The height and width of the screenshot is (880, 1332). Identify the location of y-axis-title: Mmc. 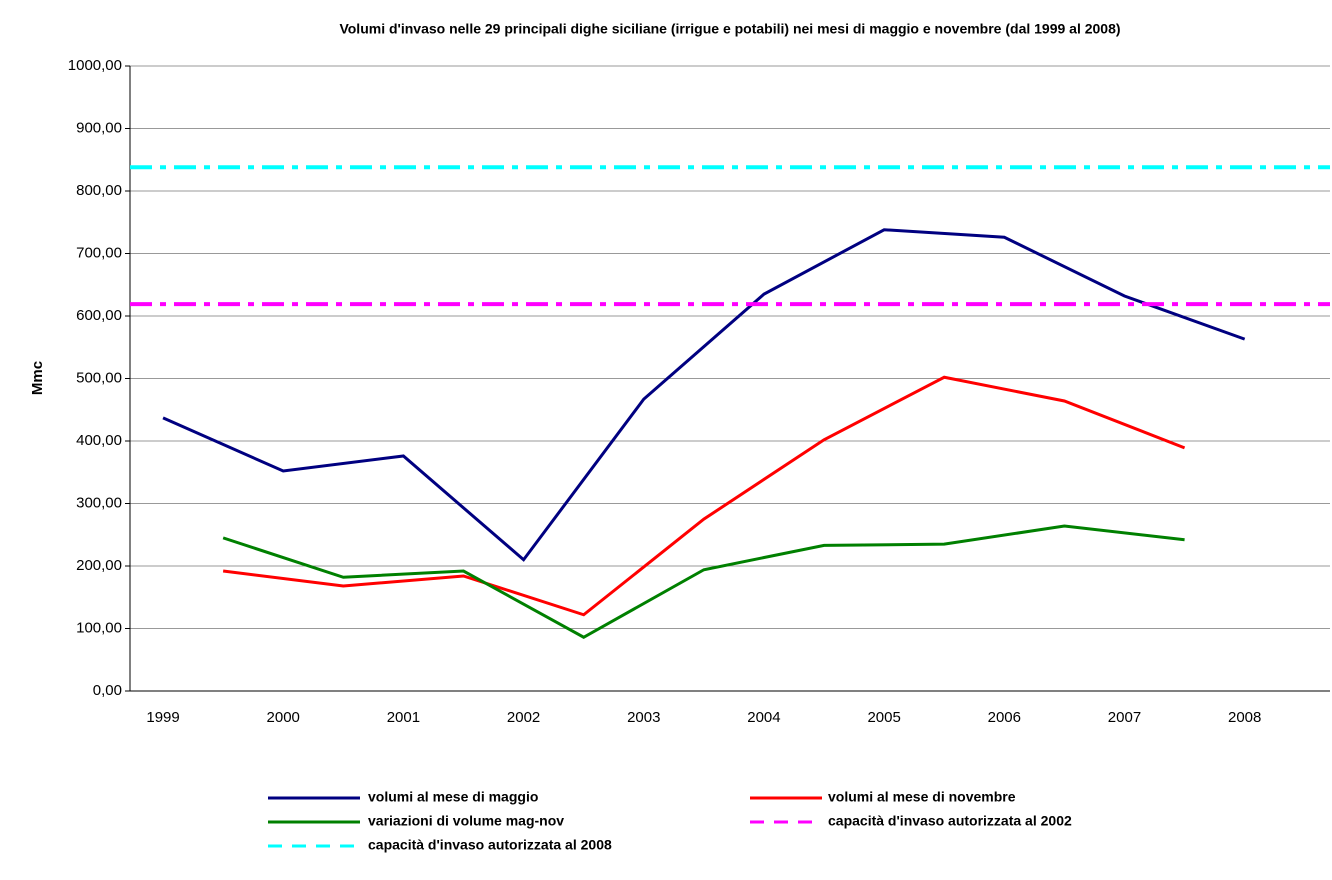
(37, 378).